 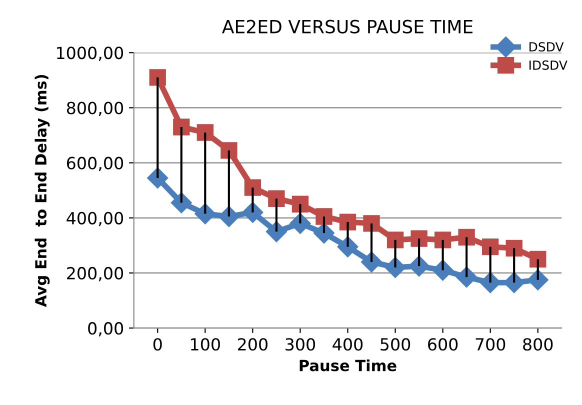 What do you see at coordinates (42, 190) in the screenshot?
I see `y-axis-title: Avg End to End Delay (ms)` at bounding box center [42, 190].